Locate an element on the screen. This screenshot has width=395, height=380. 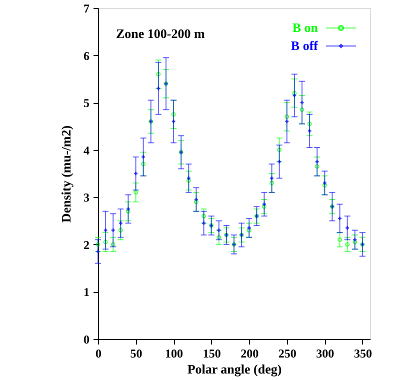
y-tick-label: 4 is located at coordinates (87, 150).